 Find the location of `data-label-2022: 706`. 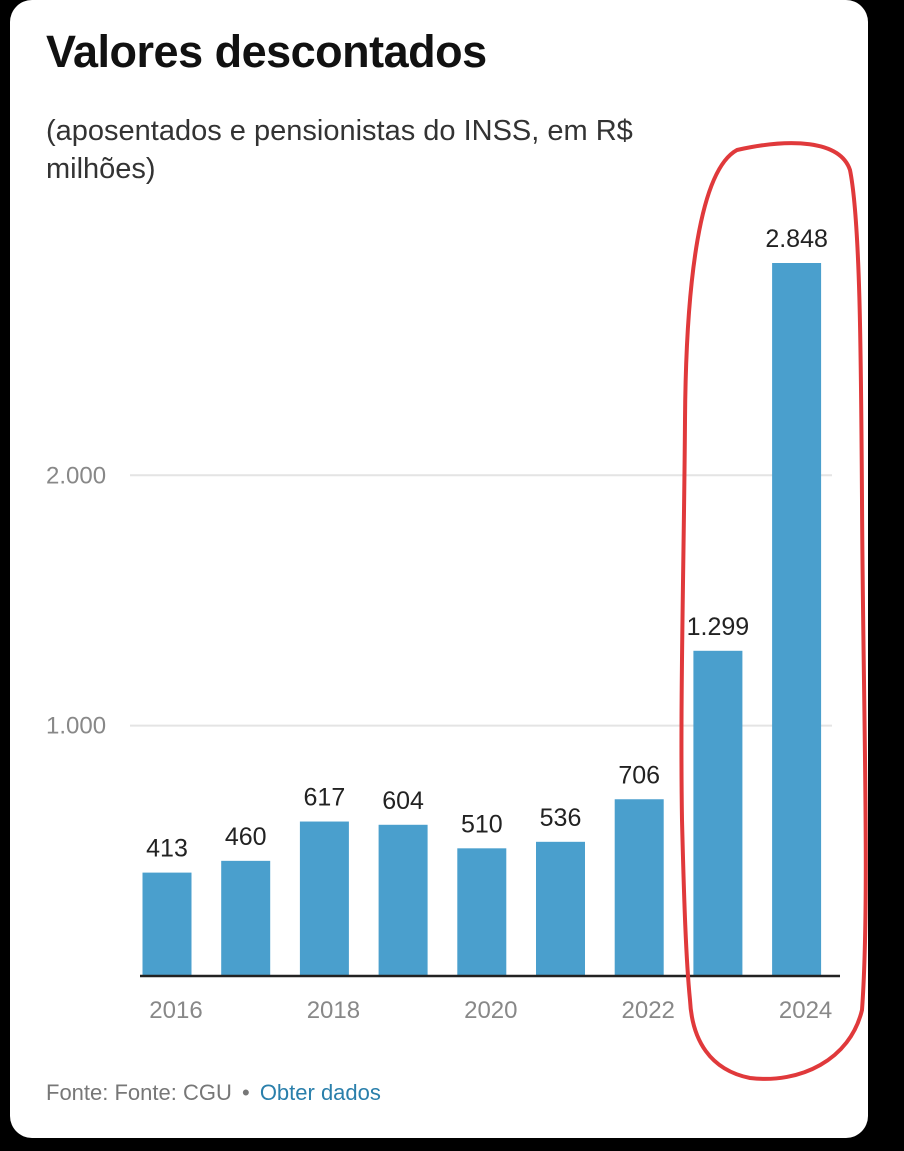

data-label-2022: 706 is located at coordinates (639, 775).